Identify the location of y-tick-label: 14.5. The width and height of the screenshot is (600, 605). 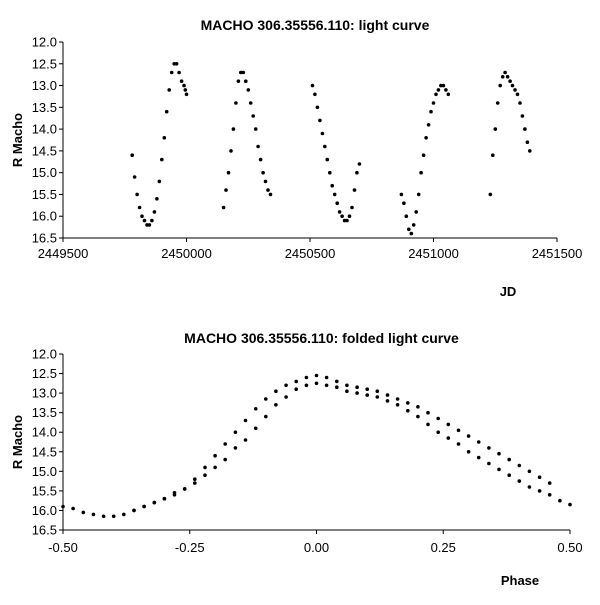
(44, 150).